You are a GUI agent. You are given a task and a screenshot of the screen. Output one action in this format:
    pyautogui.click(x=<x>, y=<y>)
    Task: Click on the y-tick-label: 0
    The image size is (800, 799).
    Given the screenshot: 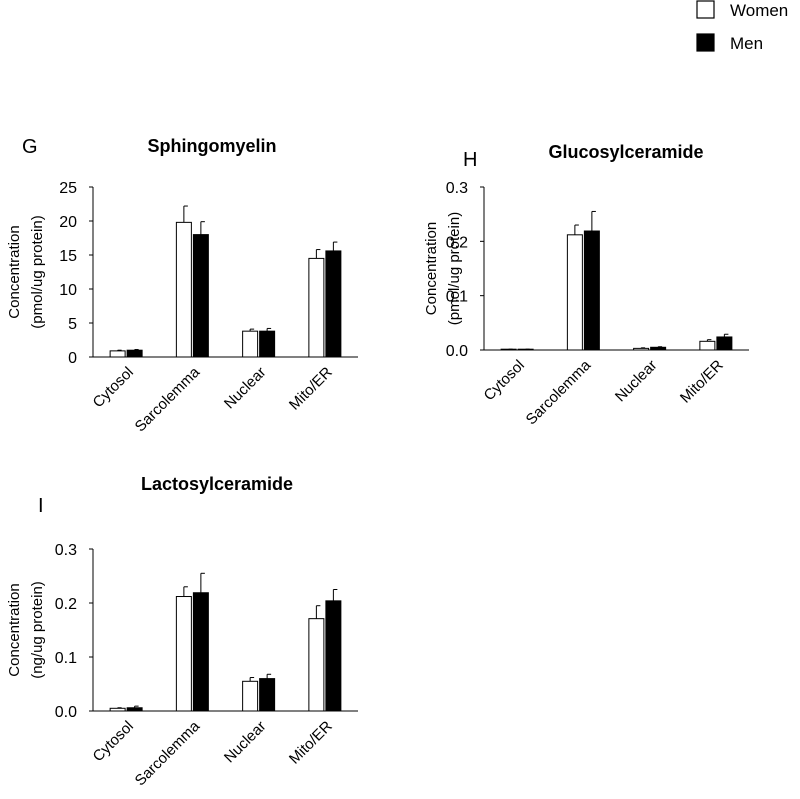 What is the action you would take?
    pyautogui.click(x=72, y=358)
    